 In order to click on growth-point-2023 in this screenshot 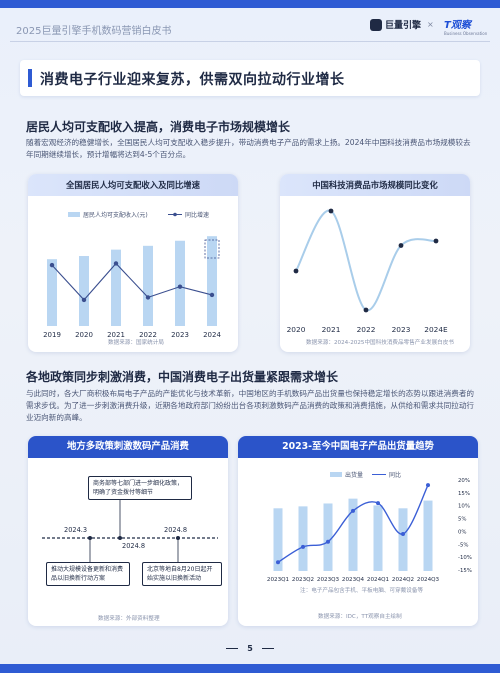, I will do `click(180, 286)`.